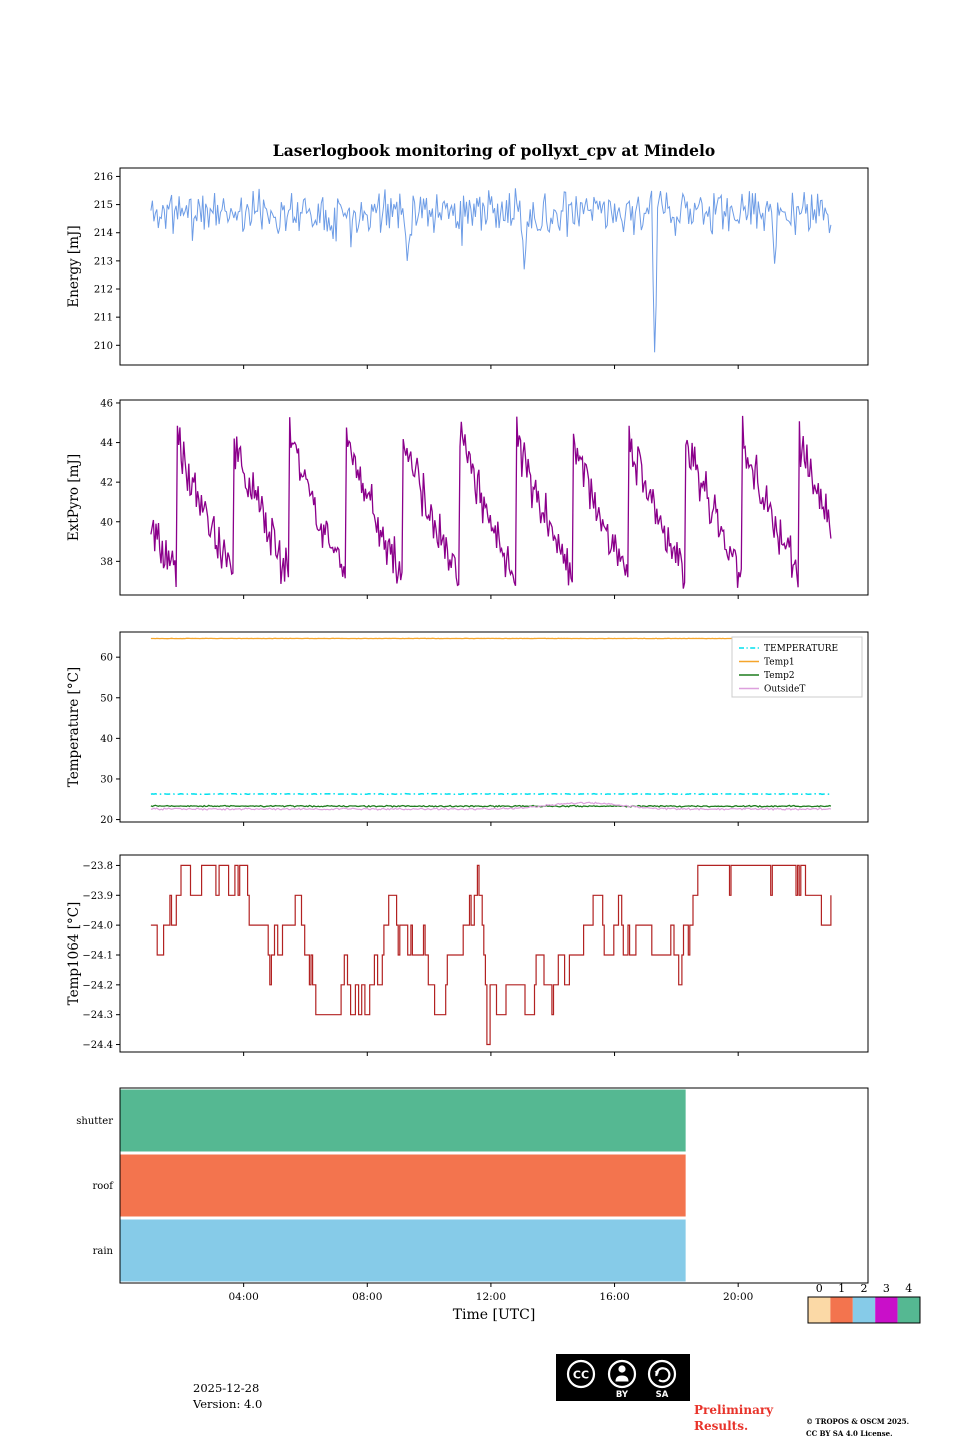  Describe the element at coordinates (614, 1297) in the screenshot. I see `svg-text: 16:00` at that location.